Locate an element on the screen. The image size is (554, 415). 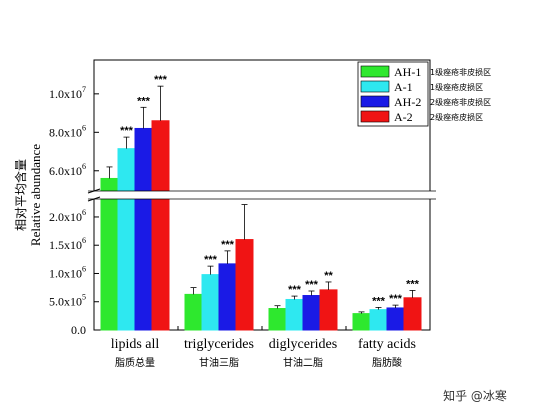
y-tick-label: 2.0x10⁶ is located at coordinates (67, 216).